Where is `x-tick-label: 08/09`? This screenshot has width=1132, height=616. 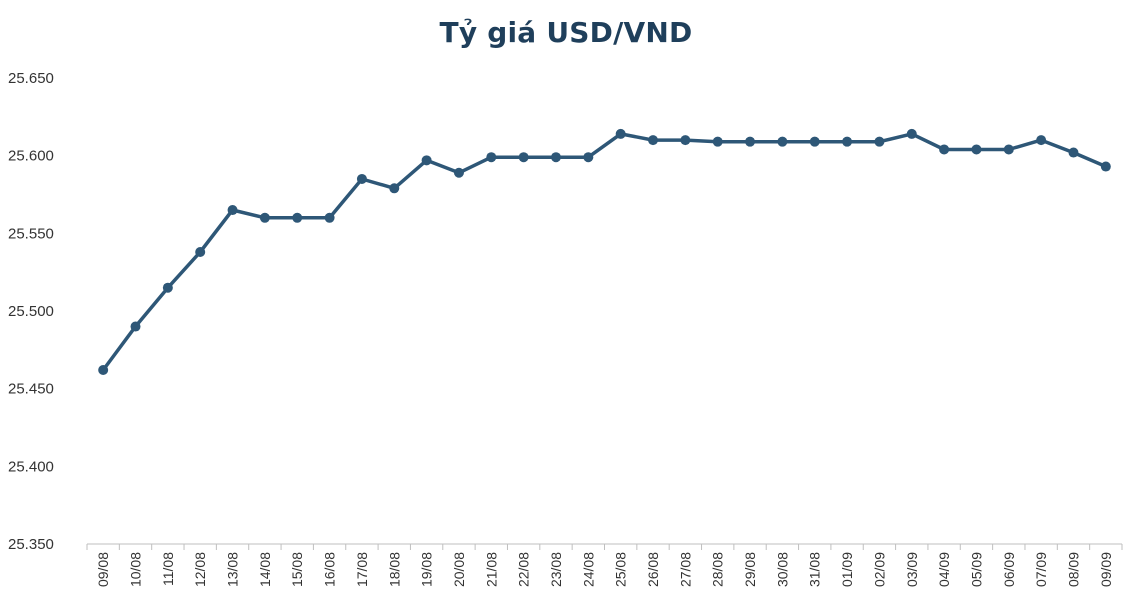
x-tick-label: 08/09 is located at coordinates (1073, 569).